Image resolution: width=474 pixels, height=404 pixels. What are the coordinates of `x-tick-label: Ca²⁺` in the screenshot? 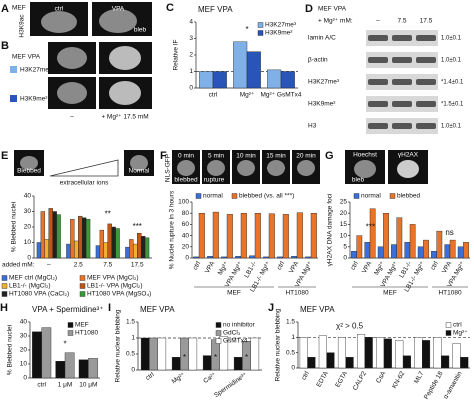 It's located at (210, 378).